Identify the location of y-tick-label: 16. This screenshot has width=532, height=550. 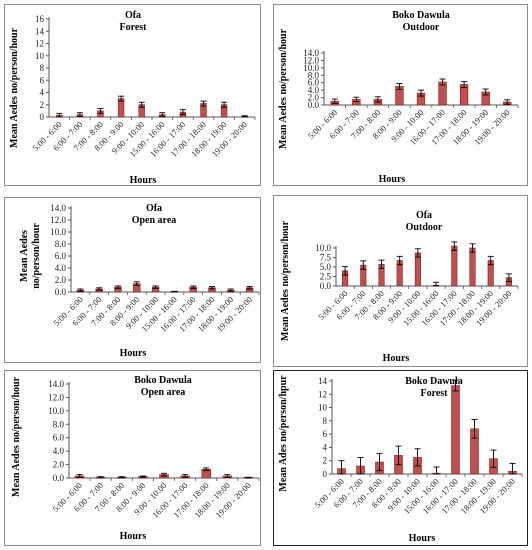
(40, 19).